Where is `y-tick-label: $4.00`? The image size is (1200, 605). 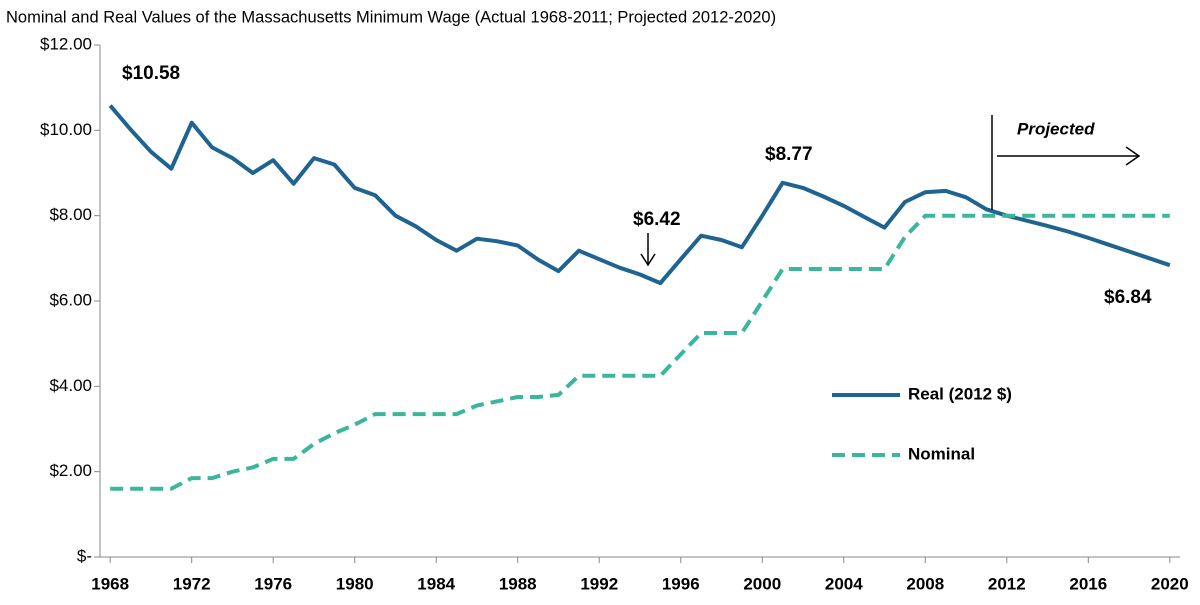 y-tick-label: $4.00 is located at coordinates (70, 385).